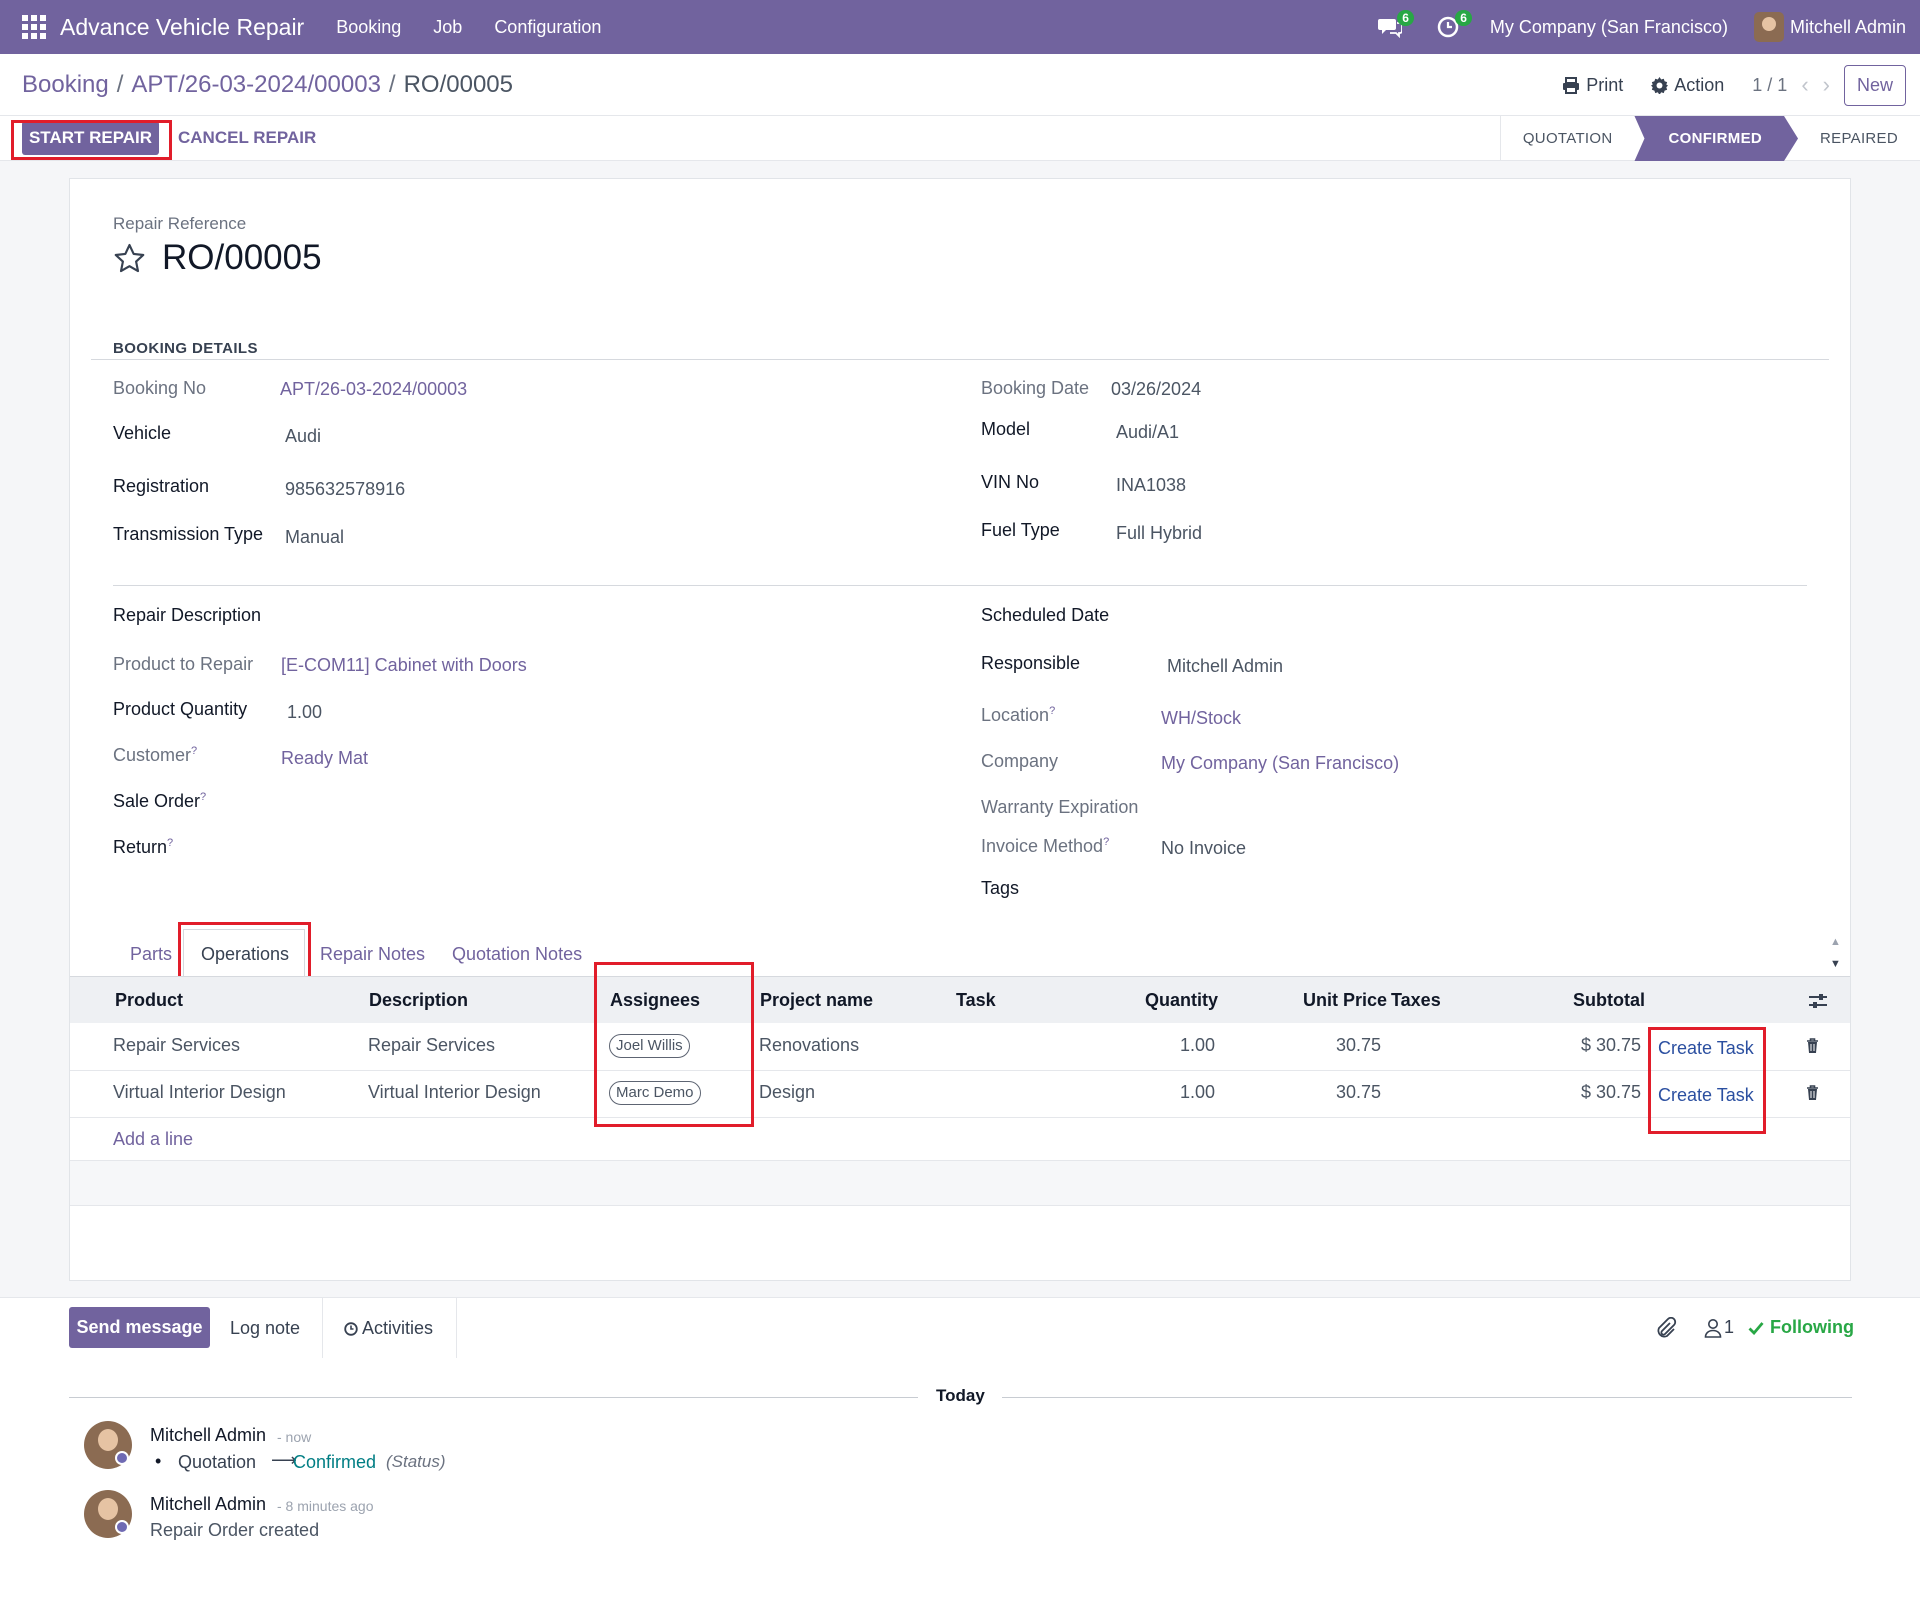  What do you see at coordinates (1859, 138) in the screenshot?
I see `stage-repaired: REPAIRED` at bounding box center [1859, 138].